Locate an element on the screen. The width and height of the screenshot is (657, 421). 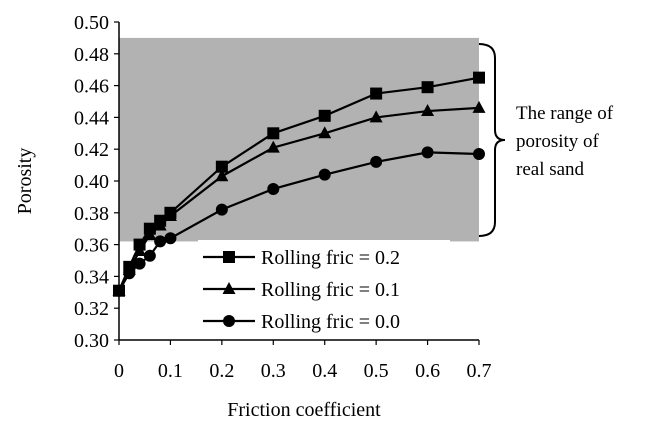
y-tick-label: 0.32 is located at coordinates (91, 309).